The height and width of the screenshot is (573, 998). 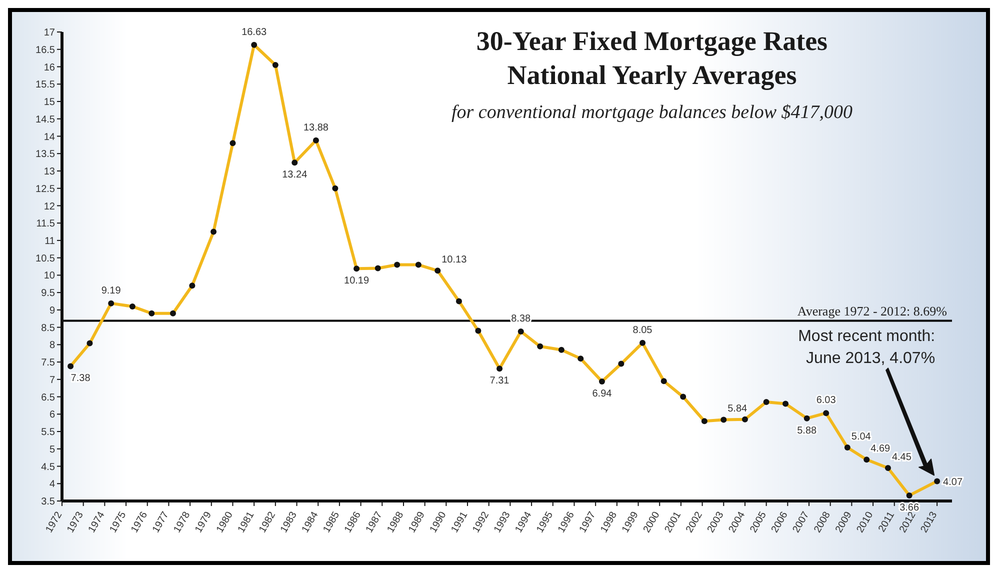 I want to click on data-label: 5.84, so click(x=738, y=409).